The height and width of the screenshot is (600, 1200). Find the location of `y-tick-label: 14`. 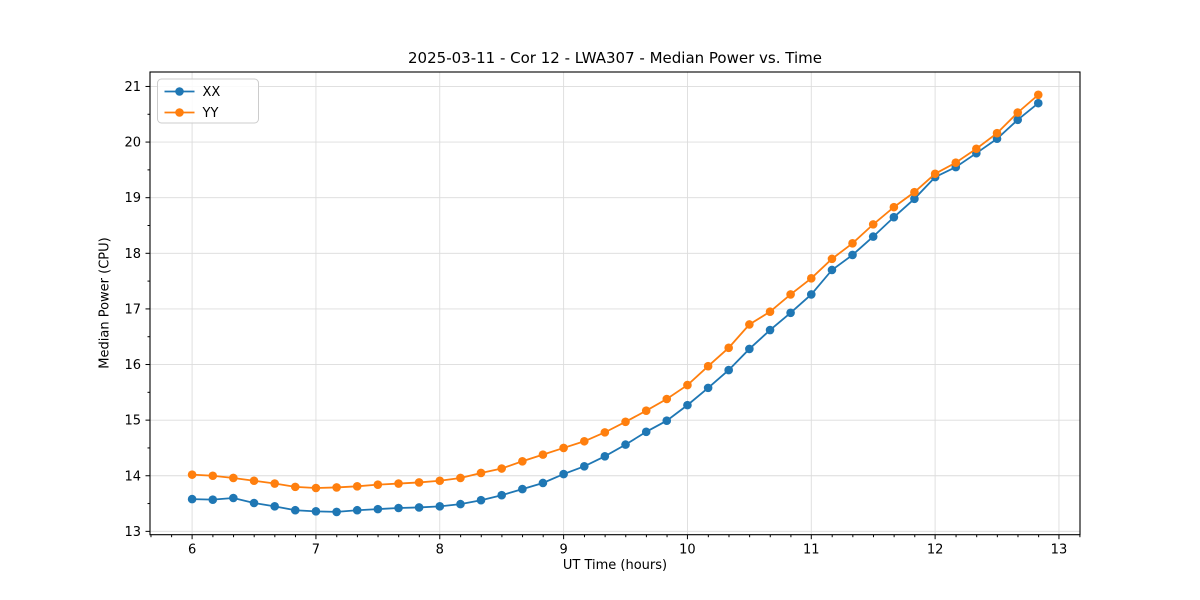

y-tick-label: 14 is located at coordinates (132, 476).